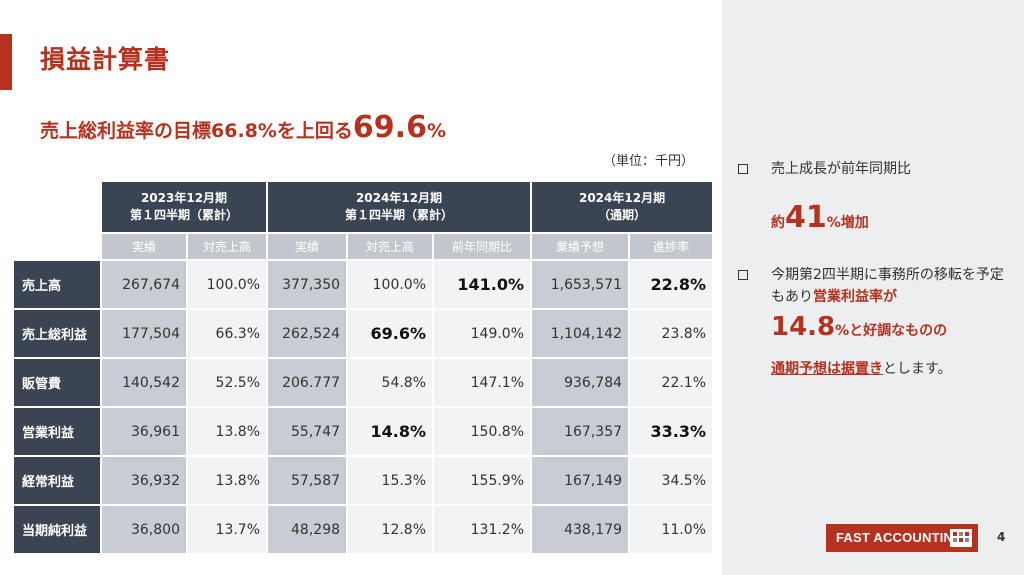 The width and height of the screenshot is (1024, 575). I want to click on table-cell: 167,357, so click(580, 431).